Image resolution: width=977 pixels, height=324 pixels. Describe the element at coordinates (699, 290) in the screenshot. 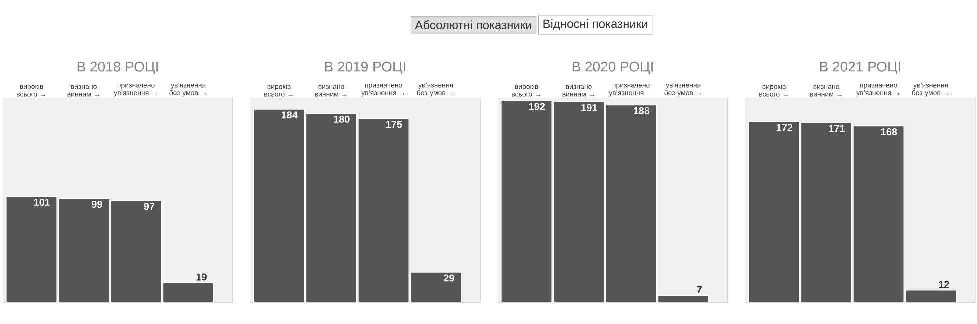

I see `data-label: 7` at that location.